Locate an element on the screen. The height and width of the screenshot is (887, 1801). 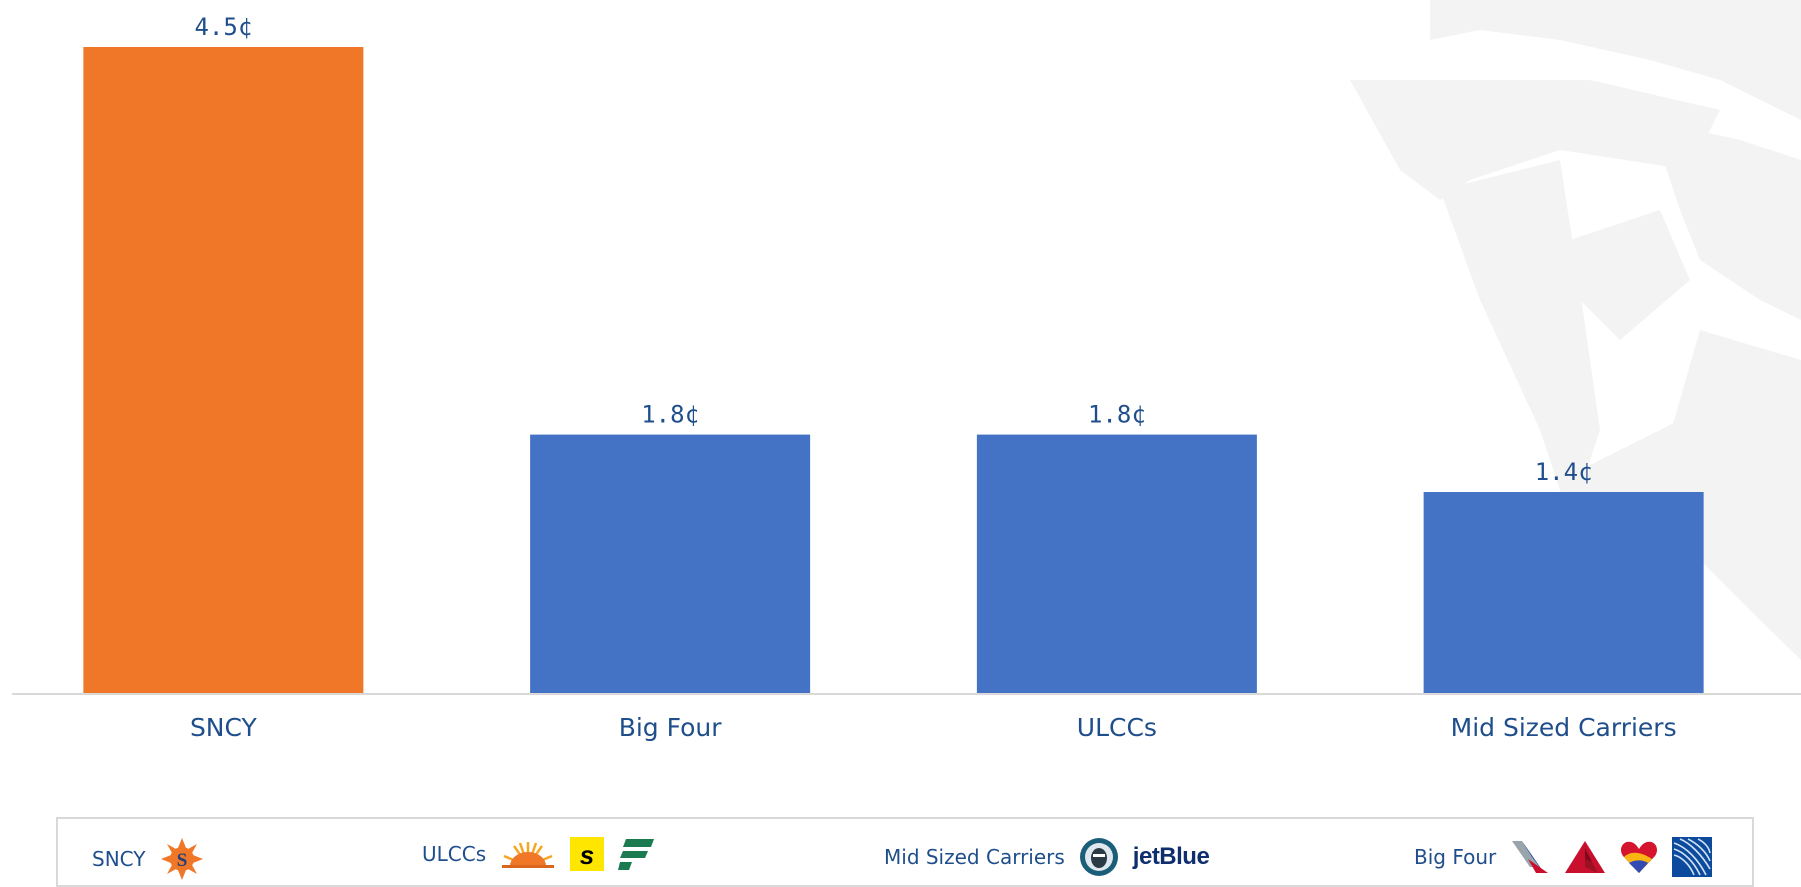
legend-label-mid-sized: Mid Sized Carriers is located at coordinates (974, 857).